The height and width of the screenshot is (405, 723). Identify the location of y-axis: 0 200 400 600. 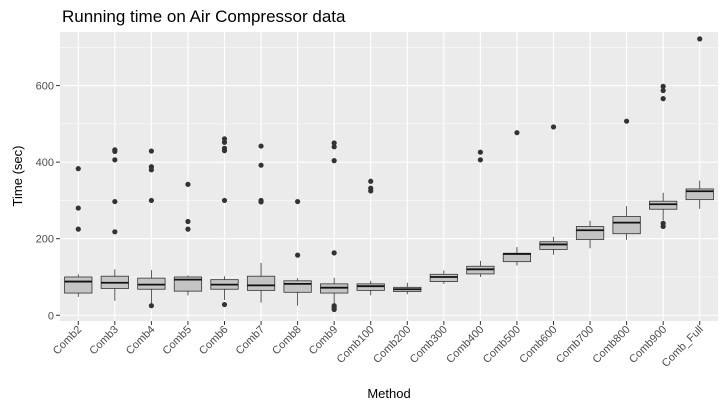
(48, 201).